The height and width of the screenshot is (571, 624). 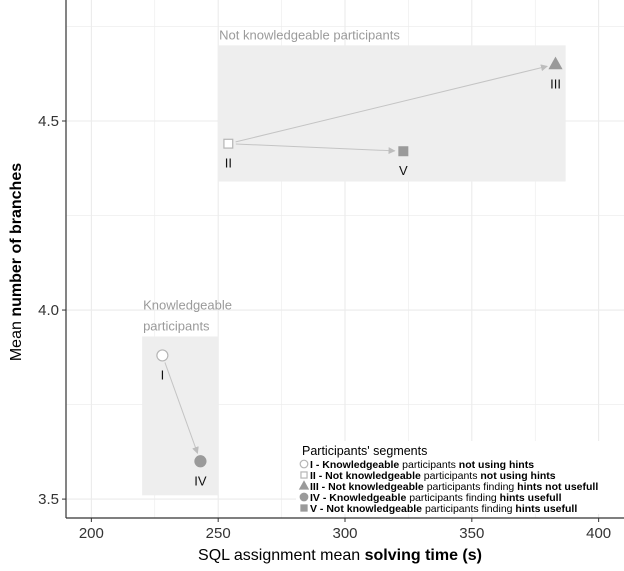 I want to click on x-tick-label: 200, so click(x=91, y=533).